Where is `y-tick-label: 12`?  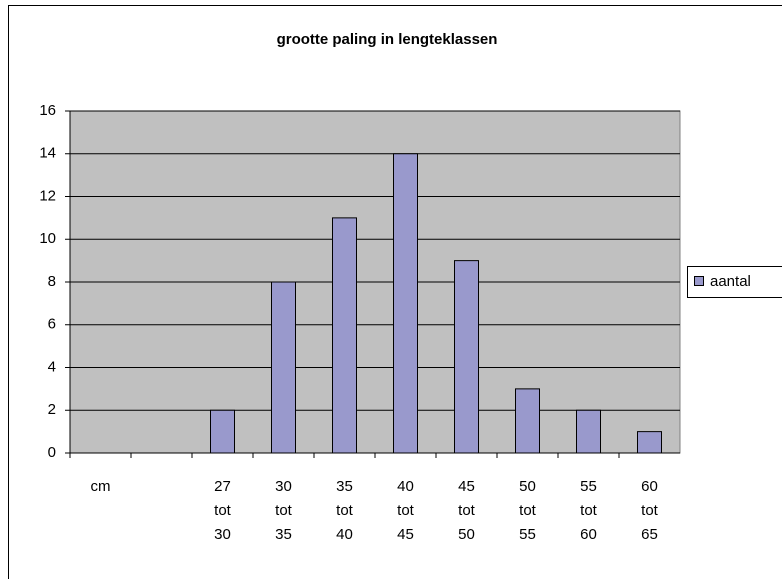
y-tick-label: 12 is located at coordinates (47, 195).